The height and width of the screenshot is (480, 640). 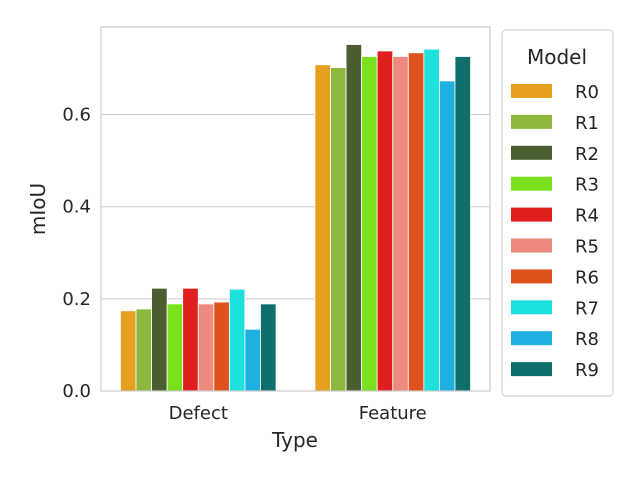 I want to click on x-axis-label: Type, so click(x=294, y=440).